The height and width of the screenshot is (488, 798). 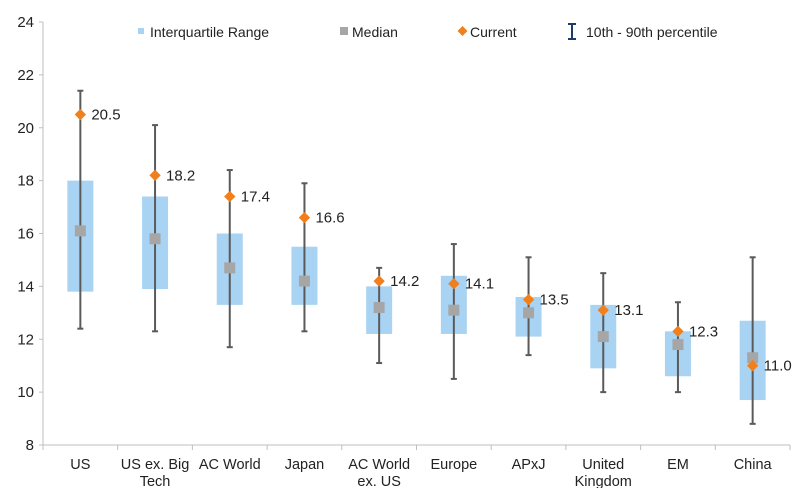 I want to click on x-category-label: US ex. Big Tech, so click(x=155, y=472).